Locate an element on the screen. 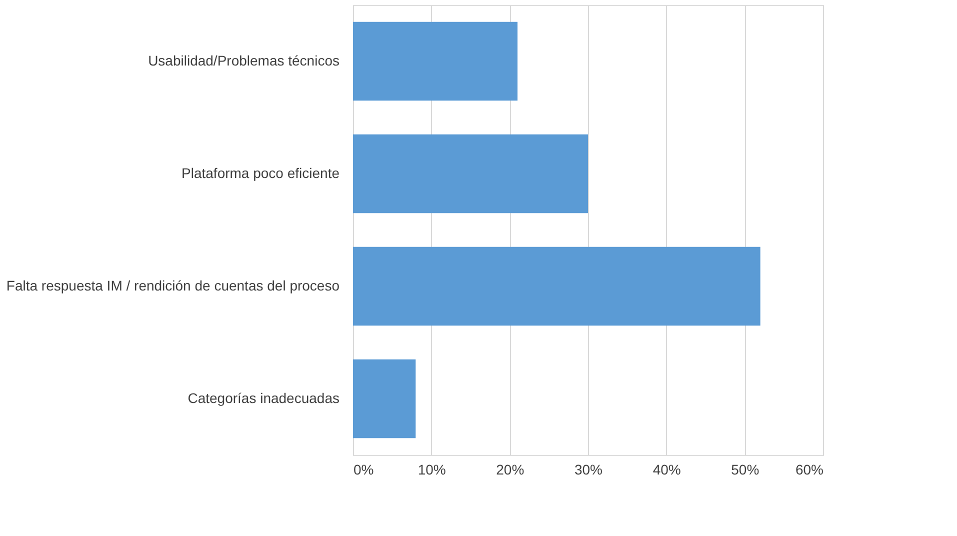 This screenshot has height=536, width=957. x-tick-label: 60% is located at coordinates (809, 470).